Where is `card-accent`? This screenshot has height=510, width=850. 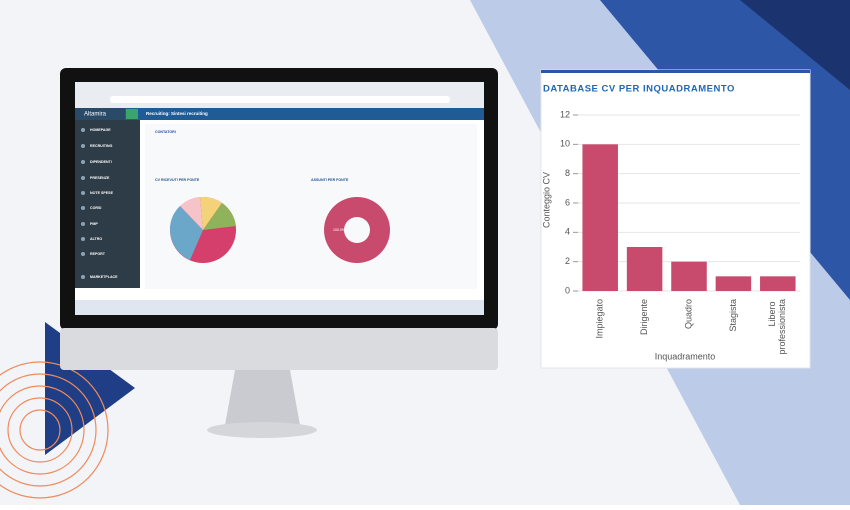
card-accent is located at coordinates (675, 71).